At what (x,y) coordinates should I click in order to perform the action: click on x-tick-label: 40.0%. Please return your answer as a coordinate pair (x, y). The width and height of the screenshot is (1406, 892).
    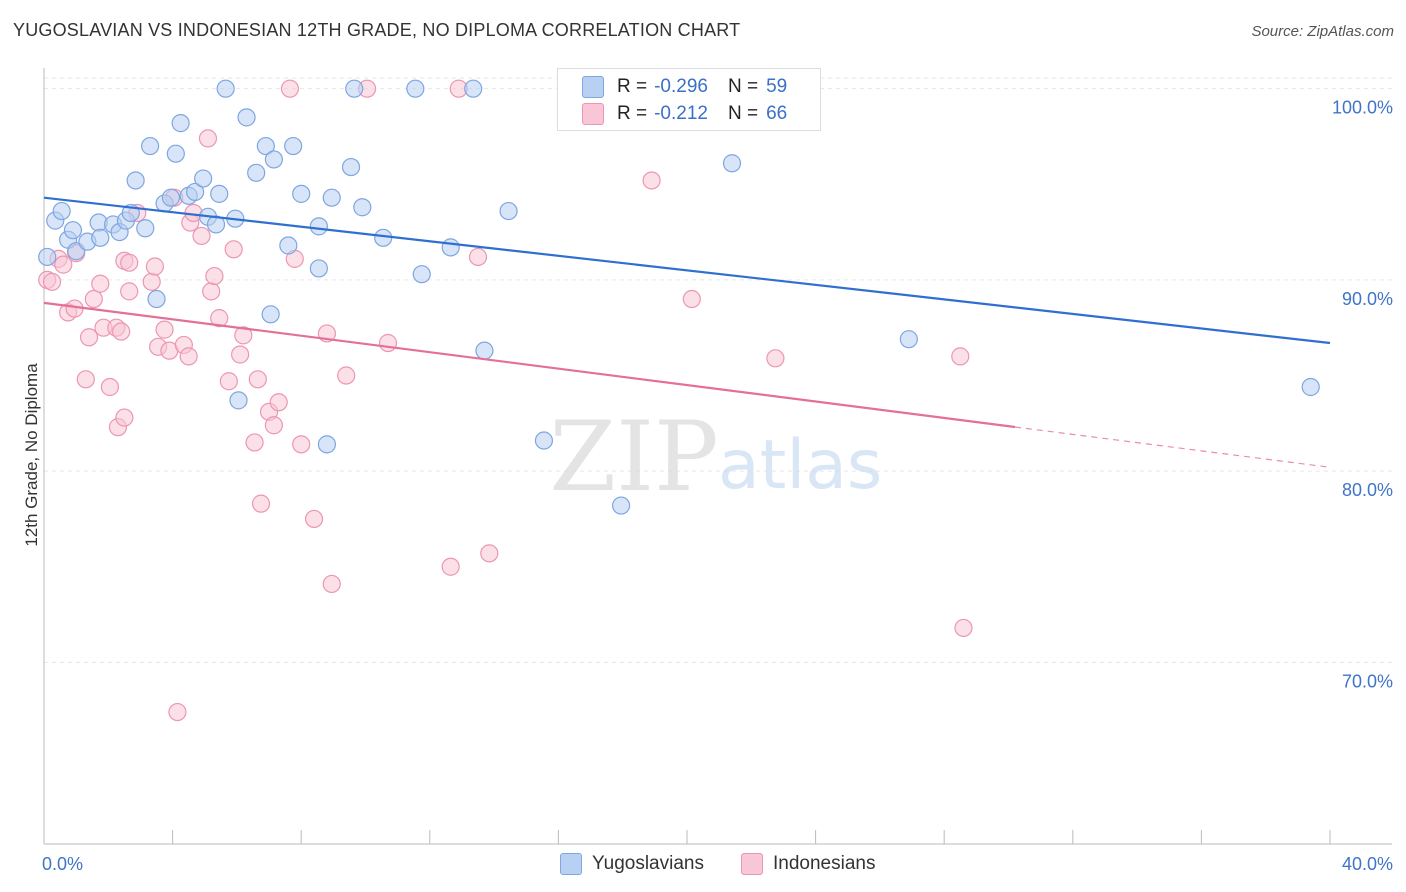
    Looking at the image, I should click on (1367, 864).